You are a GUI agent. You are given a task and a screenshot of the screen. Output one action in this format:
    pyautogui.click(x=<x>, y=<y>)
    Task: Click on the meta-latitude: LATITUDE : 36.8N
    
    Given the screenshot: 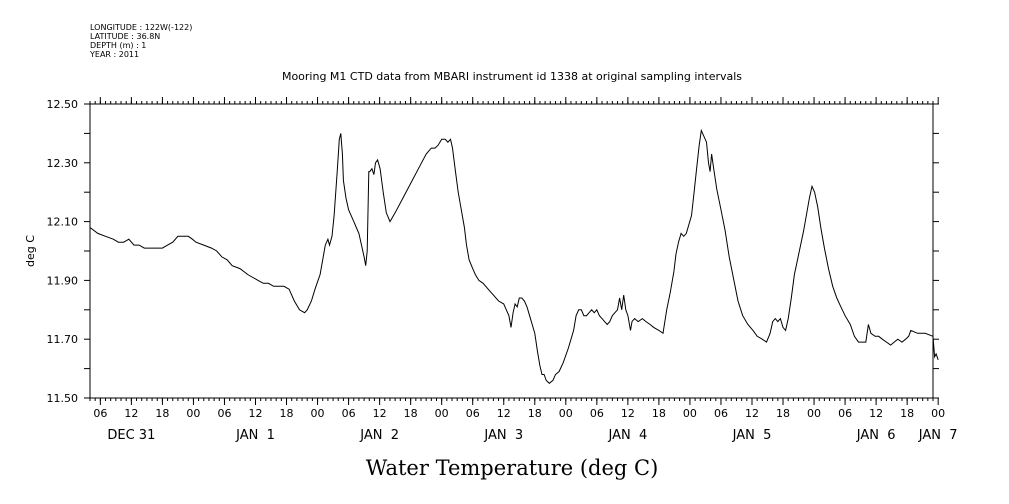 What is the action you would take?
    pyautogui.click(x=125, y=36)
    